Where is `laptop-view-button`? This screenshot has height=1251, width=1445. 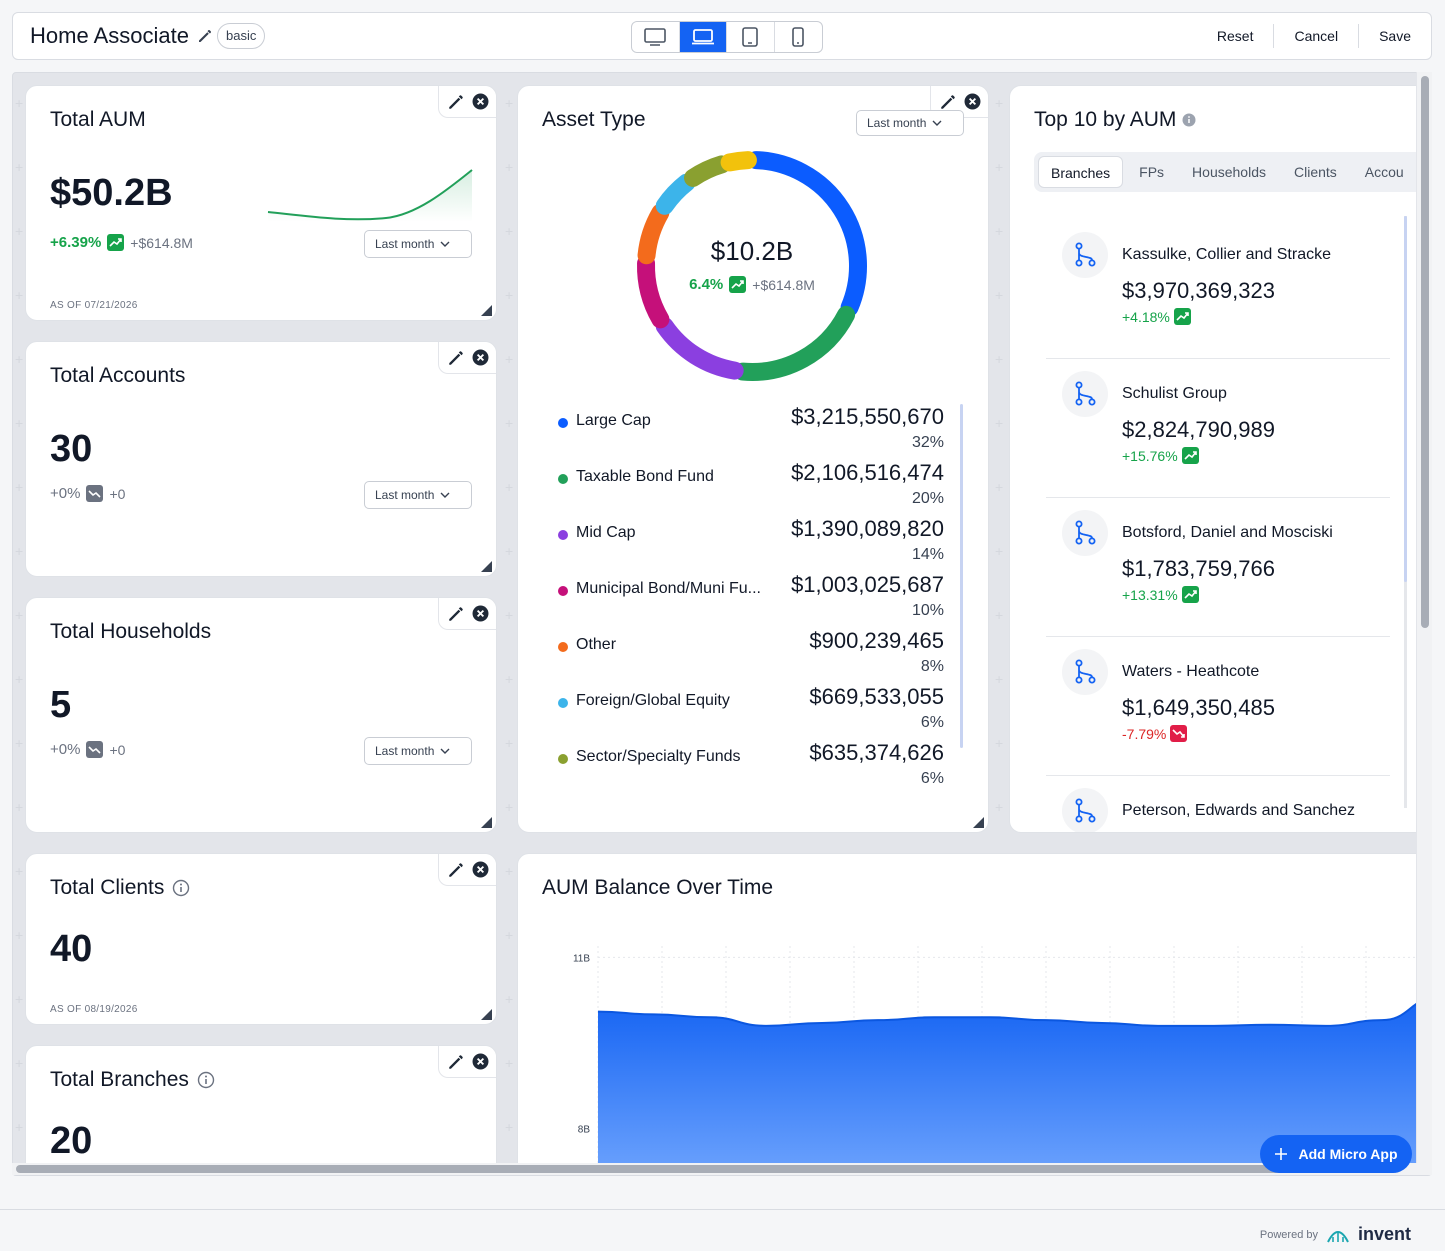
laptop-view-button is located at coordinates (703, 37).